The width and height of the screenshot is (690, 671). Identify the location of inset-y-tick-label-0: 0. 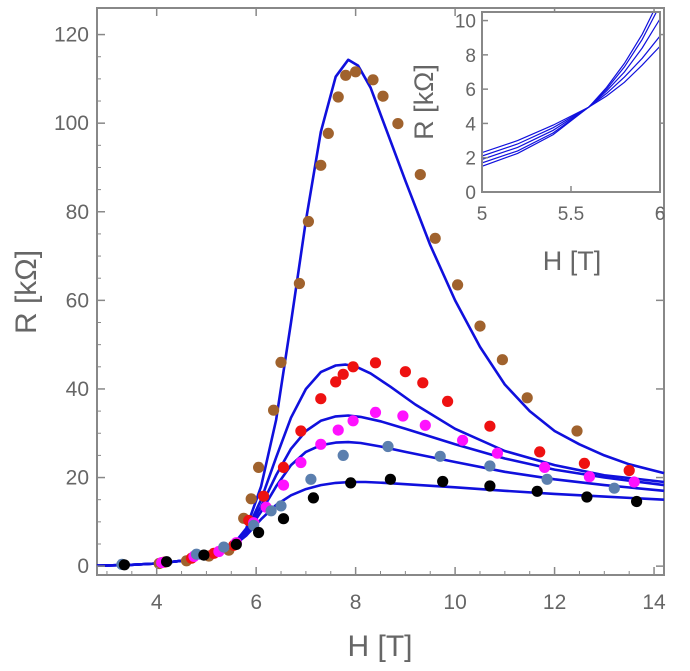
(470, 193).